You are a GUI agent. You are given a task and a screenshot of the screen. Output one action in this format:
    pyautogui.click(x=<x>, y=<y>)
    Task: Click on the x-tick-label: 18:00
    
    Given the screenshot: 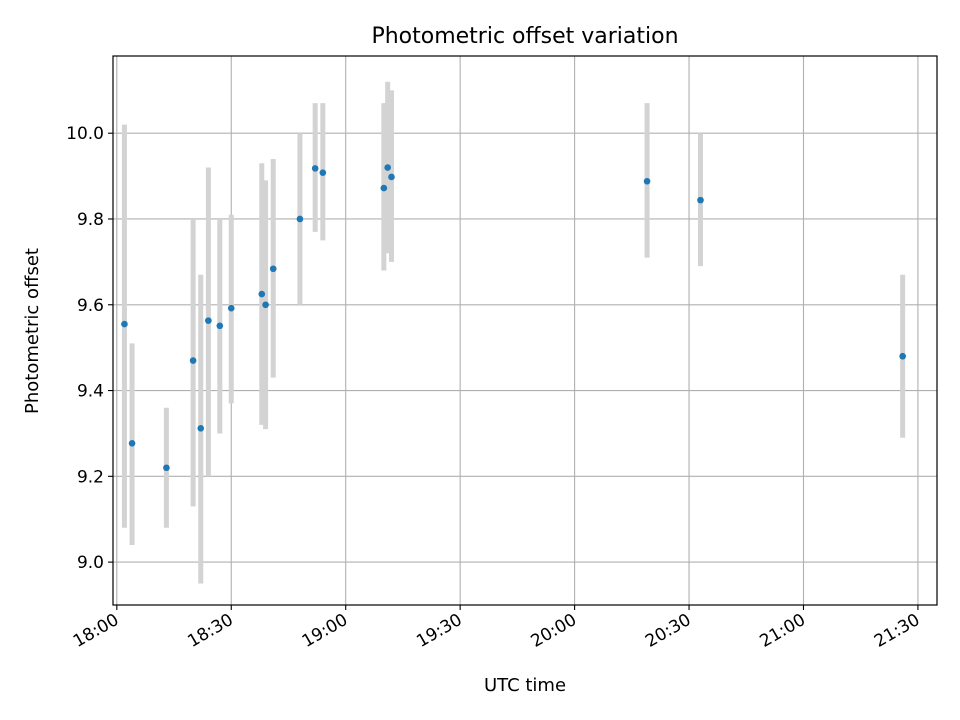 What is the action you would take?
    pyautogui.click(x=96, y=631)
    